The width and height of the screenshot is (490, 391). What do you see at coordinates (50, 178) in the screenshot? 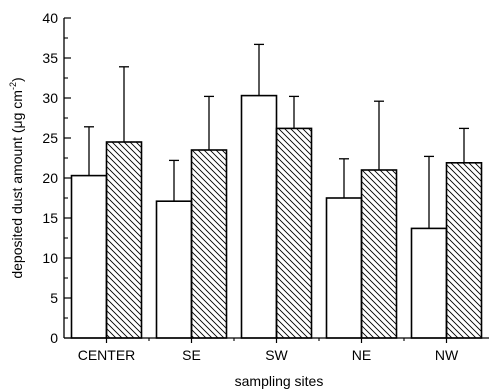
I see `y-tick-label: 20` at bounding box center [50, 178].